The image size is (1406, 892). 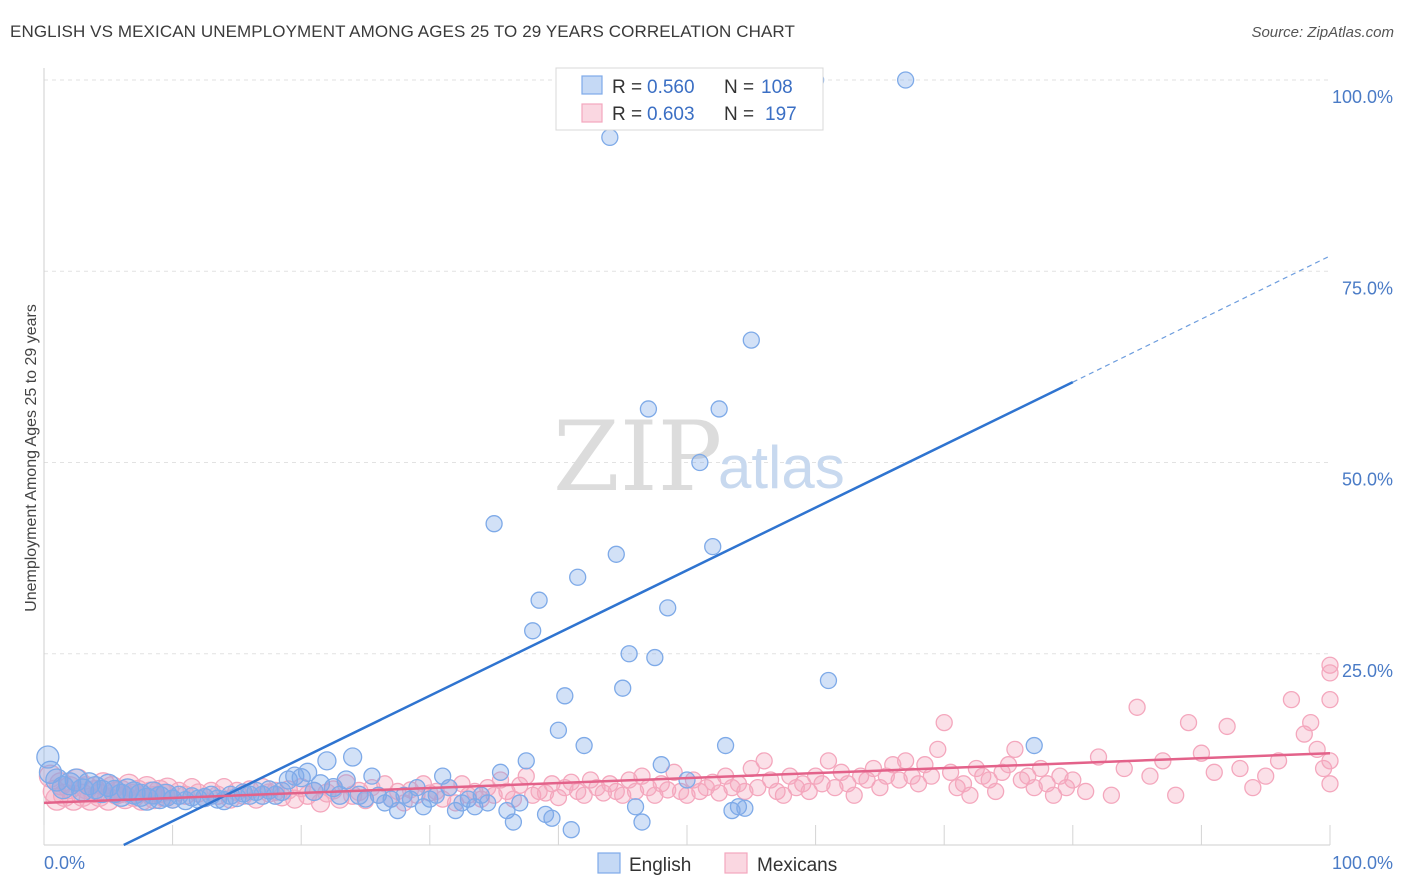 I want to click on y-tick-label: 100.0%, so click(x=1362, y=97).